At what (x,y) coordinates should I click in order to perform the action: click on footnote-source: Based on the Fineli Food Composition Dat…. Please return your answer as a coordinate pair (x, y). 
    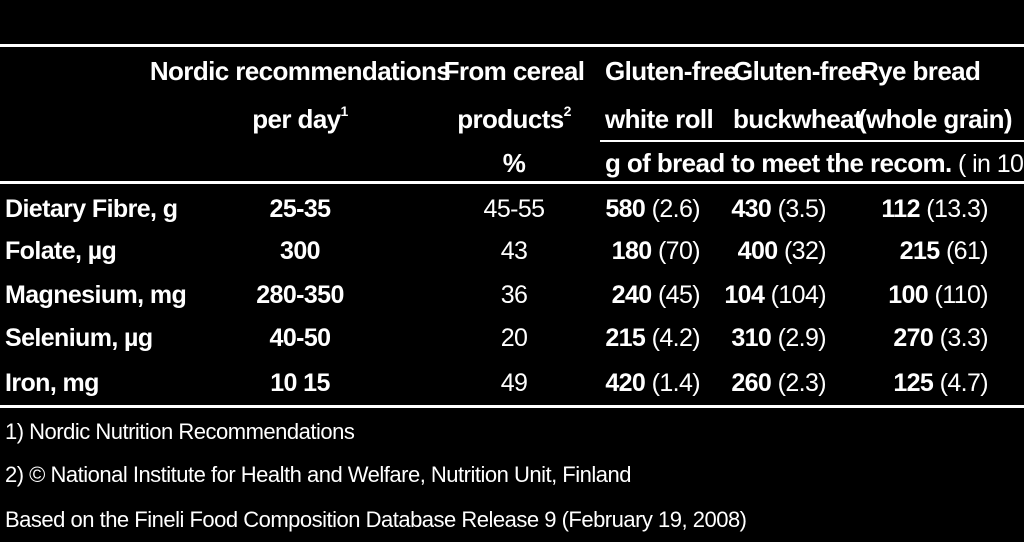
    Looking at the image, I should click on (376, 519).